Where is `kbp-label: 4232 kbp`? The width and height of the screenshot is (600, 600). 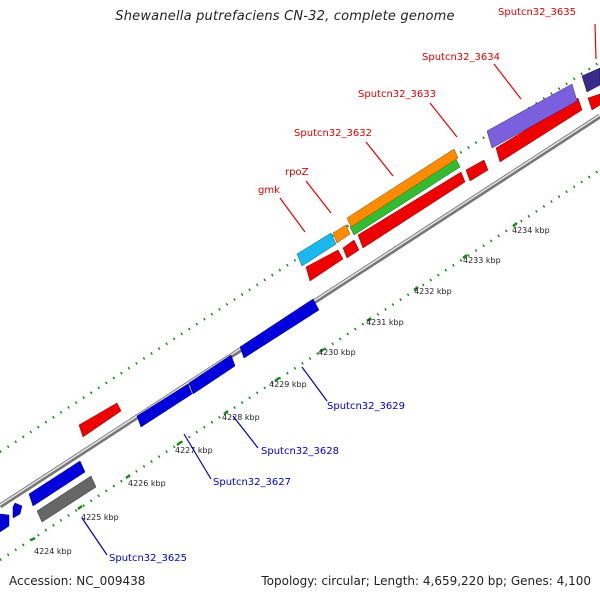
kbp-label: 4232 kbp is located at coordinates (433, 291).